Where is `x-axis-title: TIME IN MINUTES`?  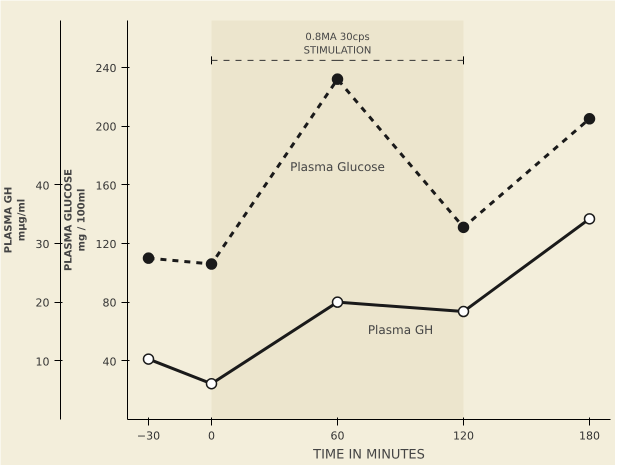
x-axis-title: TIME IN MINUTES is located at coordinates (368, 455).